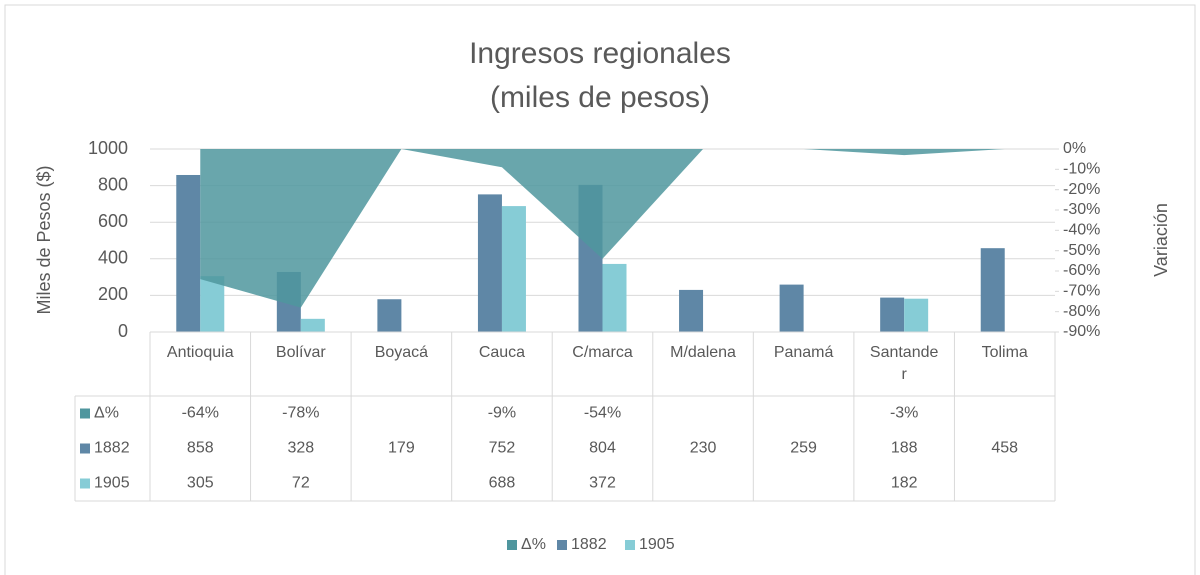  I want to click on x-tick-label: Bolívar, so click(300, 352).